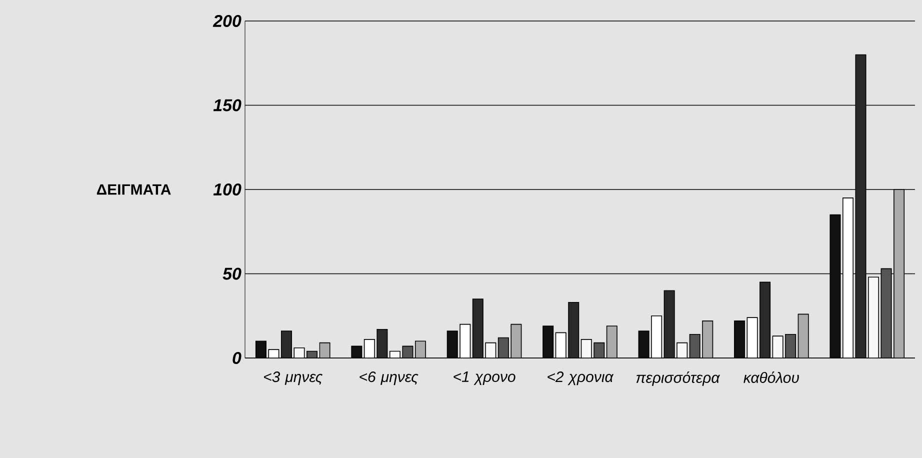 The height and width of the screenshot is (458, 922). I want to click on x-tick-label: περισσότερα, so click(678, 379).